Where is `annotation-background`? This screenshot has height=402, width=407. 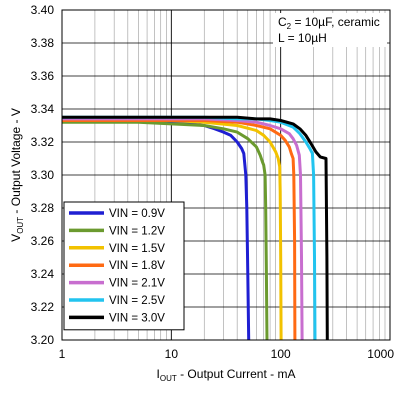 annotation-background is located at coordinates (330, 30).